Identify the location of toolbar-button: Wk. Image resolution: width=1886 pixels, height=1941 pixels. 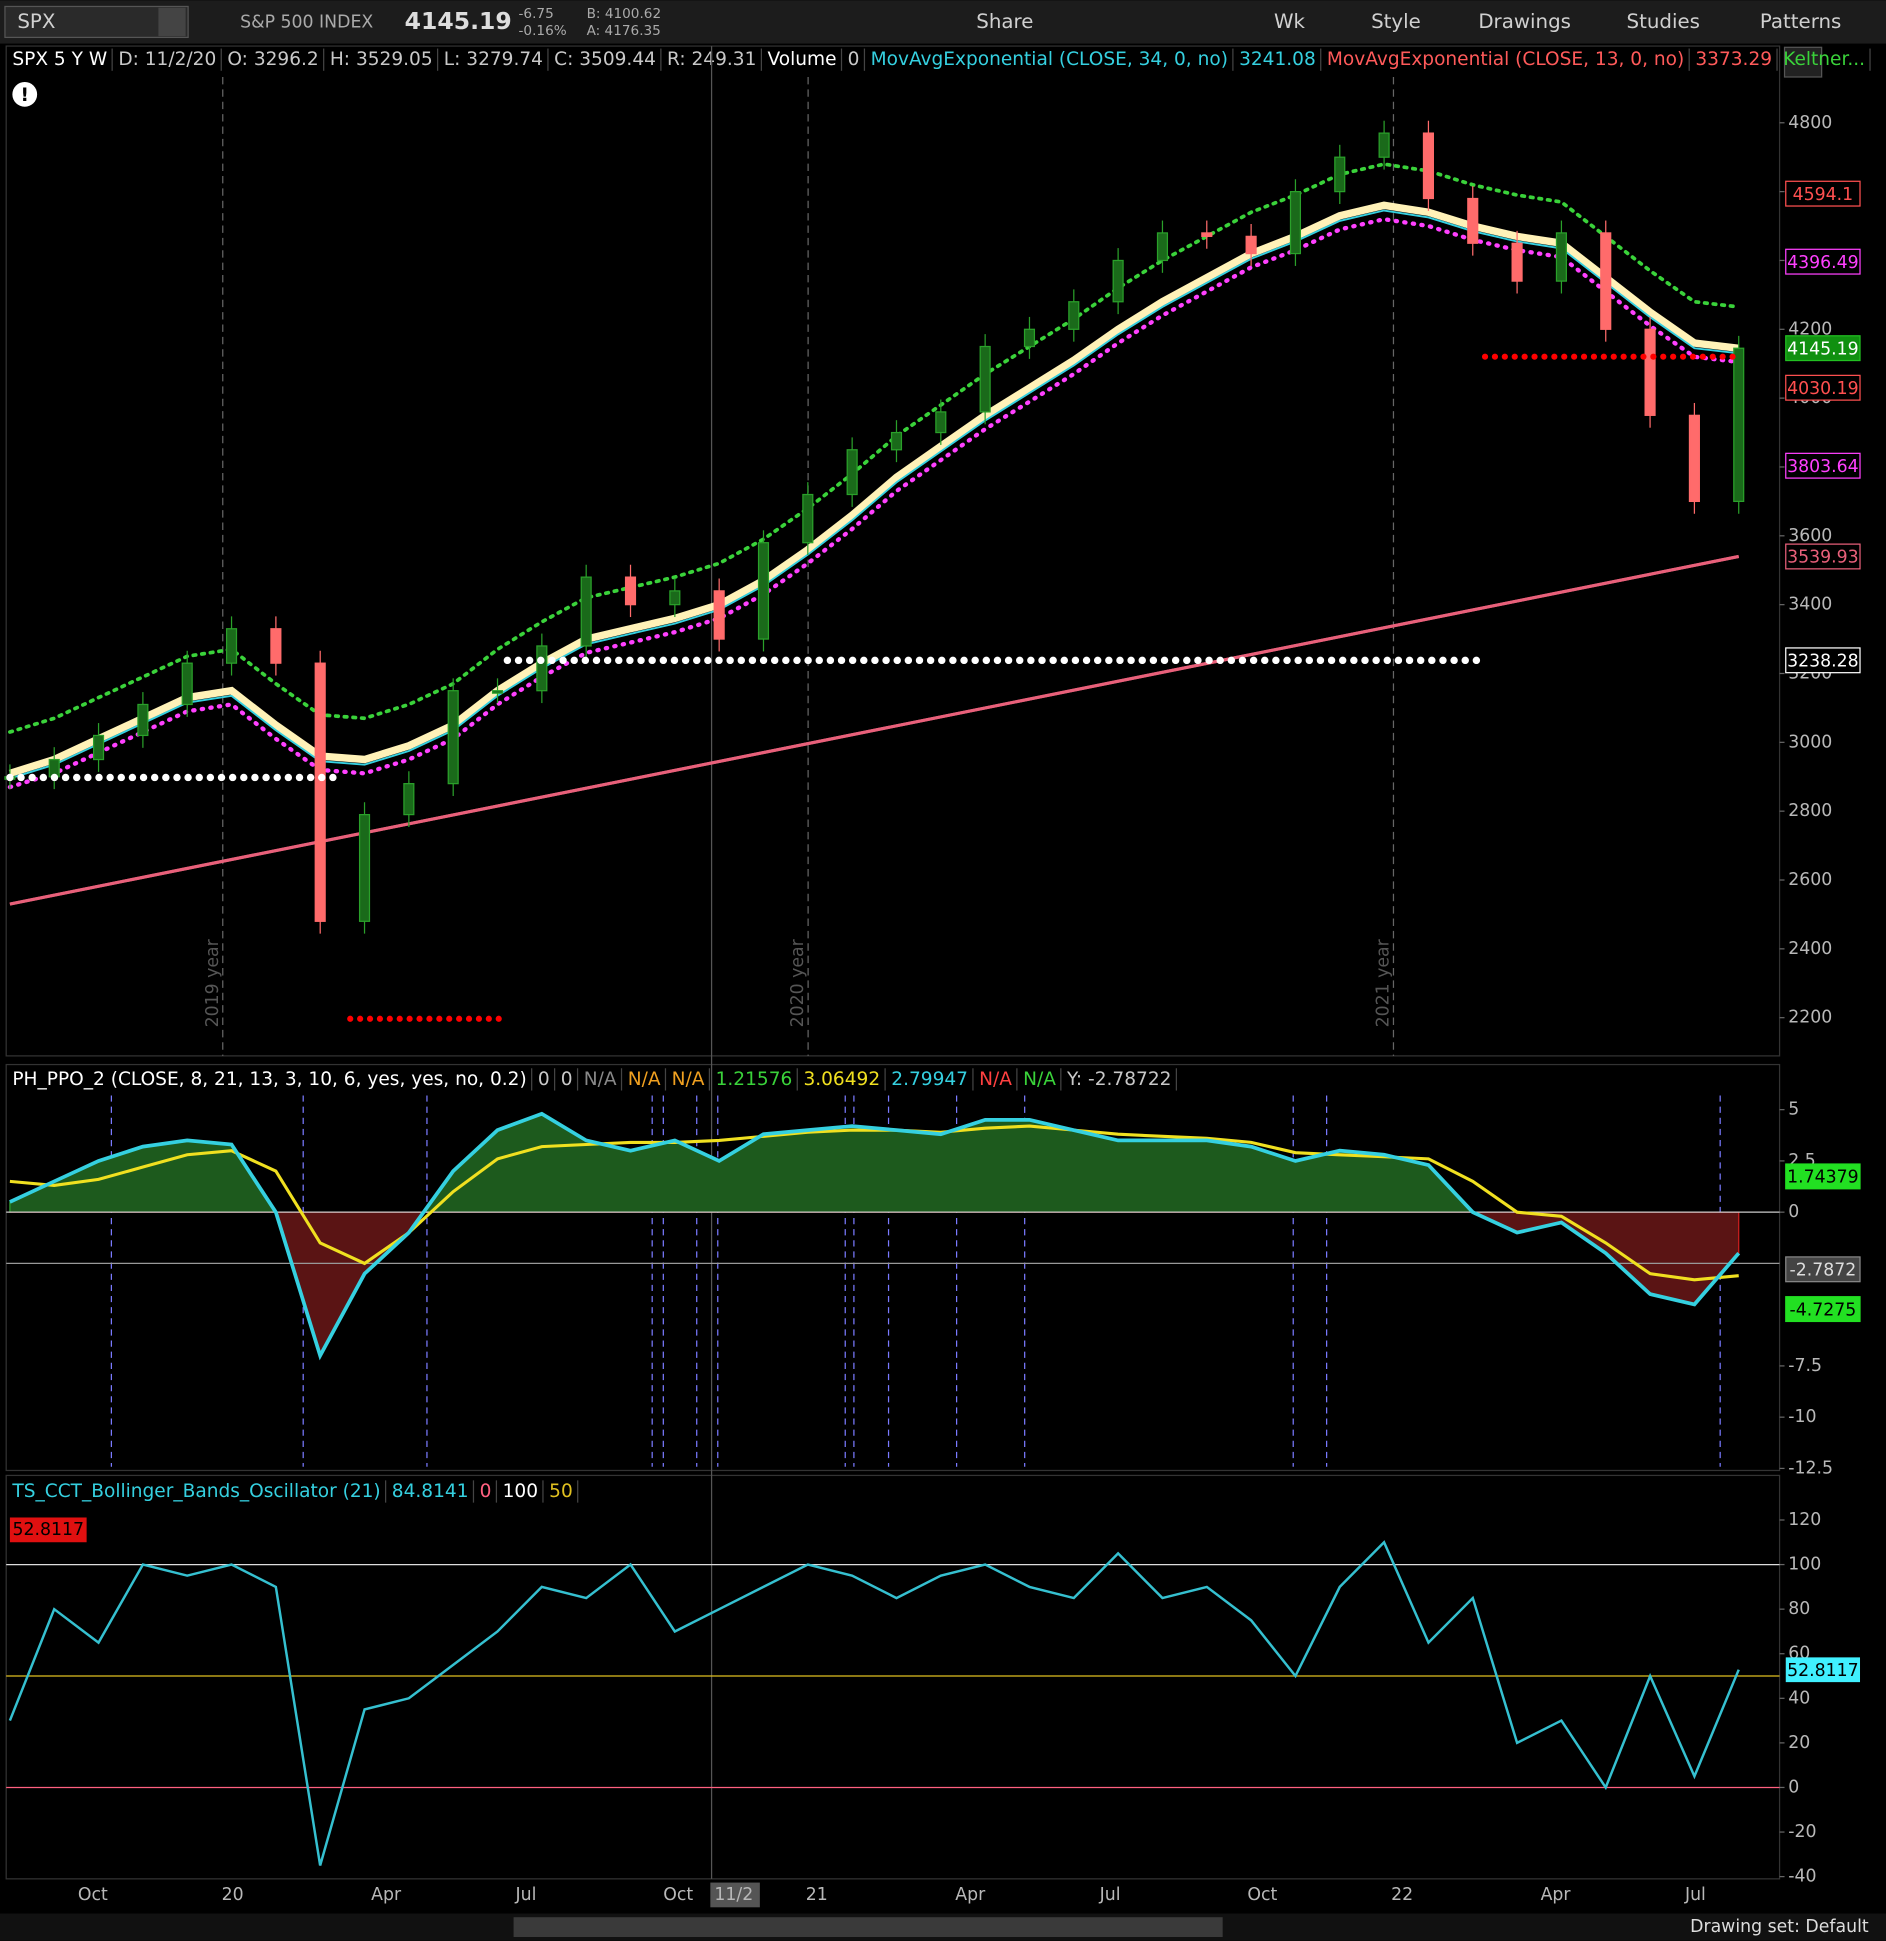
(1290, 21).